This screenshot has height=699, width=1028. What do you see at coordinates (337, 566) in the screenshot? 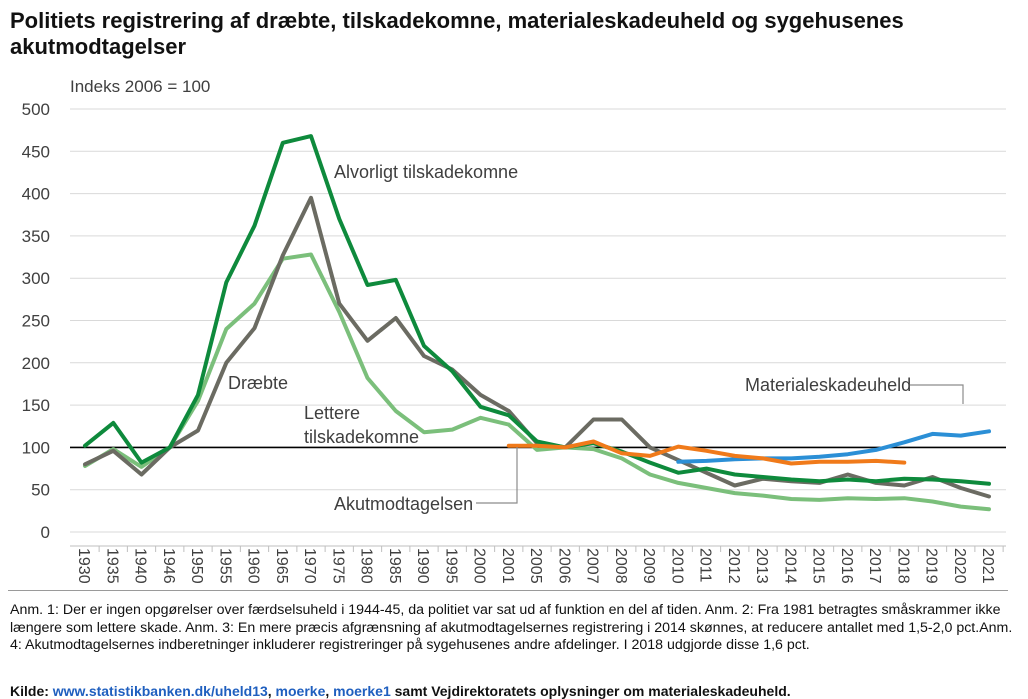
I see `x-tick-label: 1975` at bounding box center [337, 566].